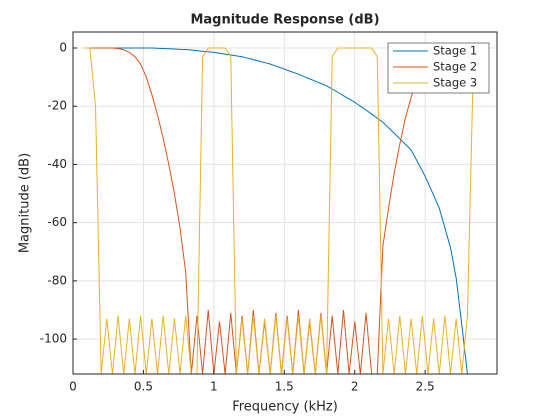 The width and height of the screenshot is (560, 420). Describe the element at coordinates (285, 407) in the screenshot. I see `x-axis-label: Frequency (kHz)` at that location.